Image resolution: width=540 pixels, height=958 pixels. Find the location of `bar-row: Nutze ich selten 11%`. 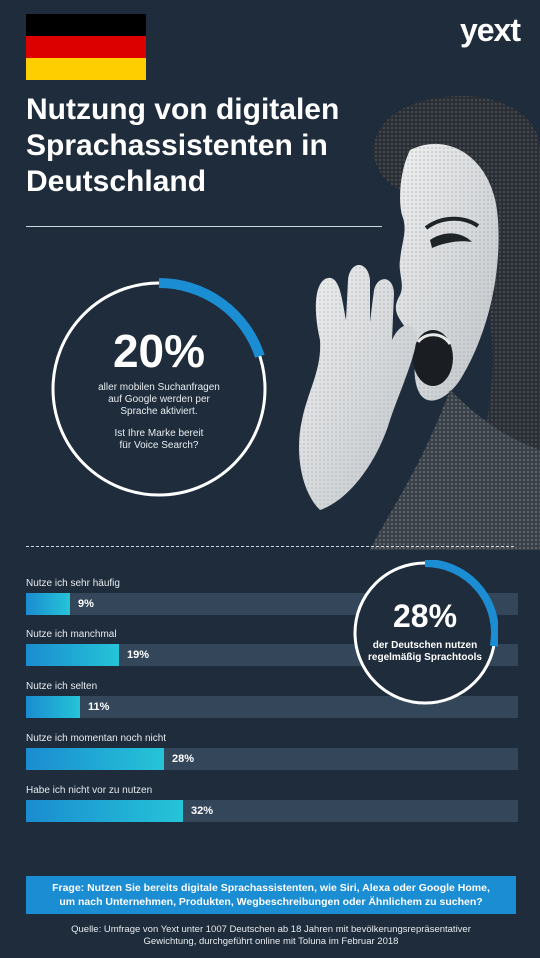

bar-row: Nutze ich selten 11% is located at coordinates (272, 699).